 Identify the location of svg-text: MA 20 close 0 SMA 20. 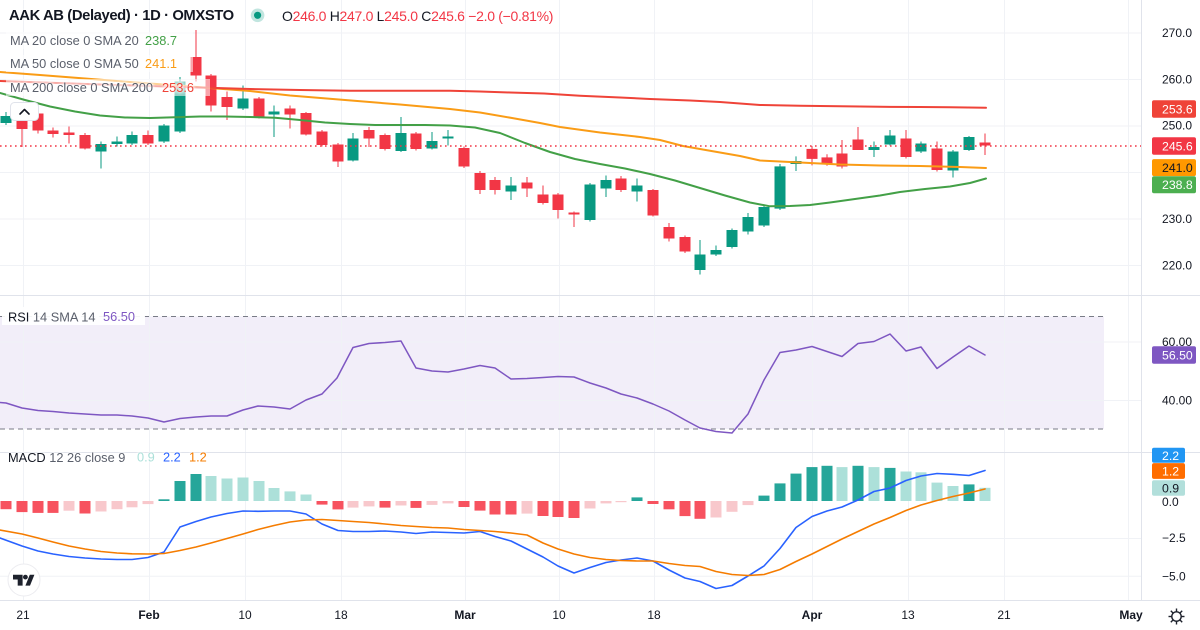
(74, 40).